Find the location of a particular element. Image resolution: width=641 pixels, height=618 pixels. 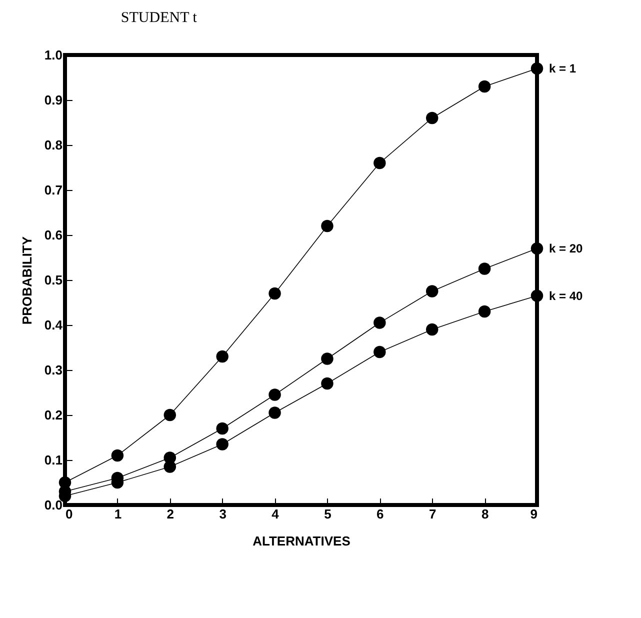

x-tick-label: 5 is located at coordinates (328, 514).